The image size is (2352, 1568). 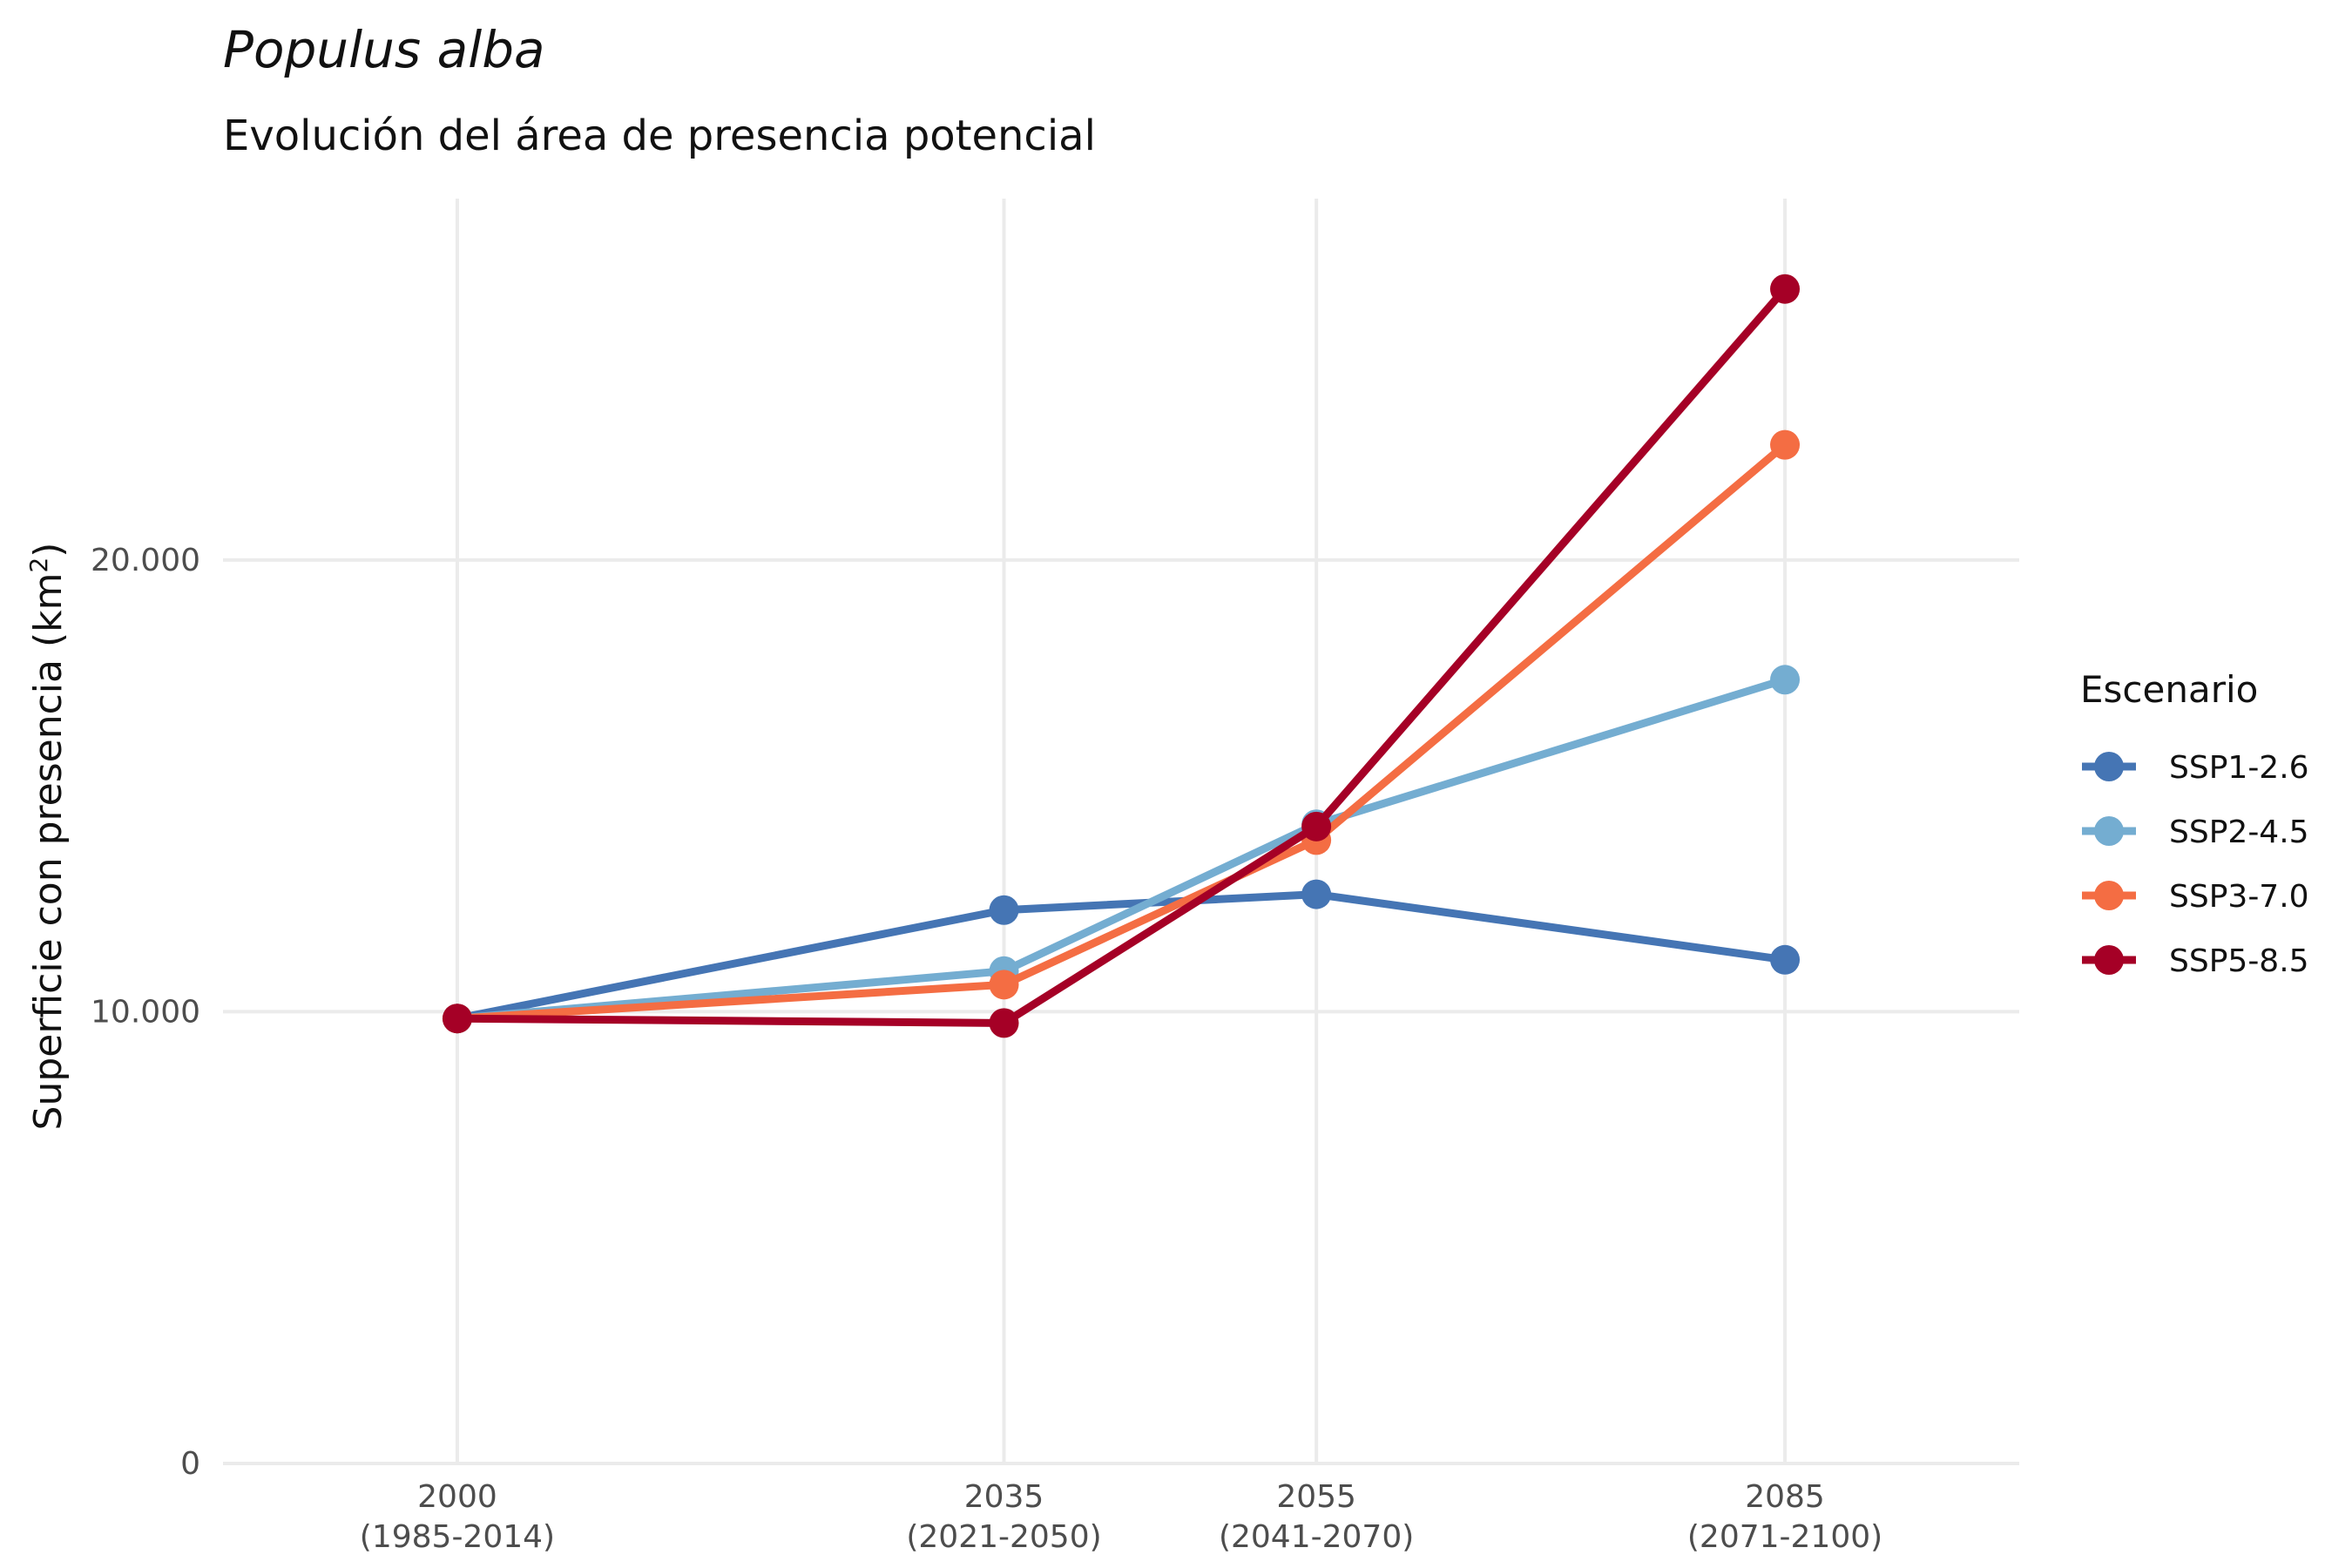 What do you see at coordinates (384, 49) in the screenshot?
I see `chart-title: Populus alba` at bounding box center [384, 49].